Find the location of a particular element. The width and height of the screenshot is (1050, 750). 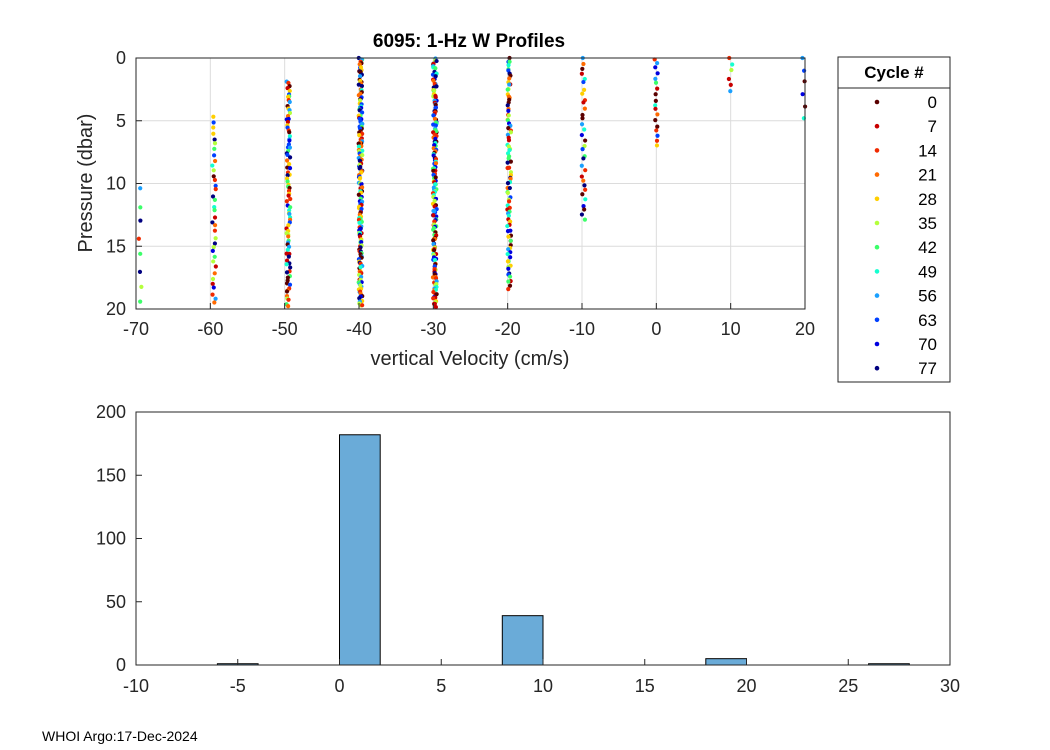

histogram-y-ticks: 0 50 100 150 200 is located at coordinates (119, 538).